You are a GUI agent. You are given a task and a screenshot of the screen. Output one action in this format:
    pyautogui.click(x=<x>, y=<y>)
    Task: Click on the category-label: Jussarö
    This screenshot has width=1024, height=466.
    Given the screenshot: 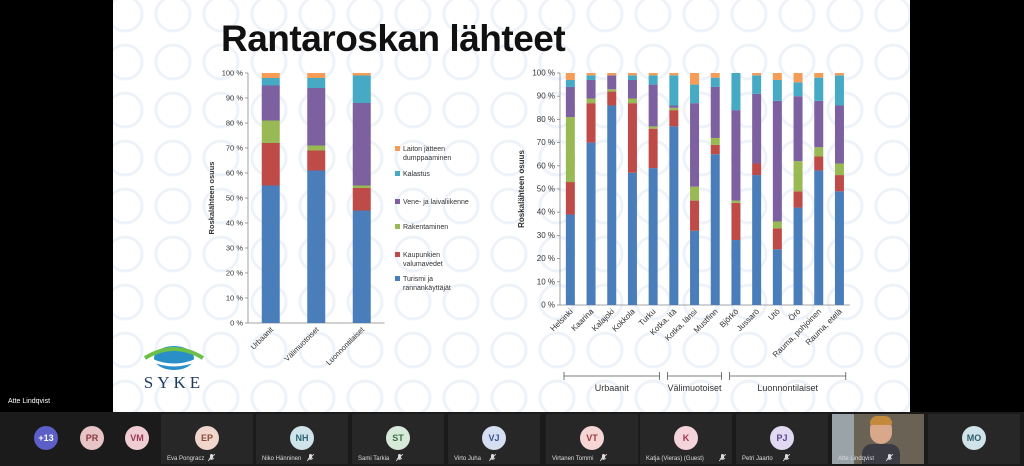 What is the action you would take?
    pyautogui.click(x=748, y=320)
    